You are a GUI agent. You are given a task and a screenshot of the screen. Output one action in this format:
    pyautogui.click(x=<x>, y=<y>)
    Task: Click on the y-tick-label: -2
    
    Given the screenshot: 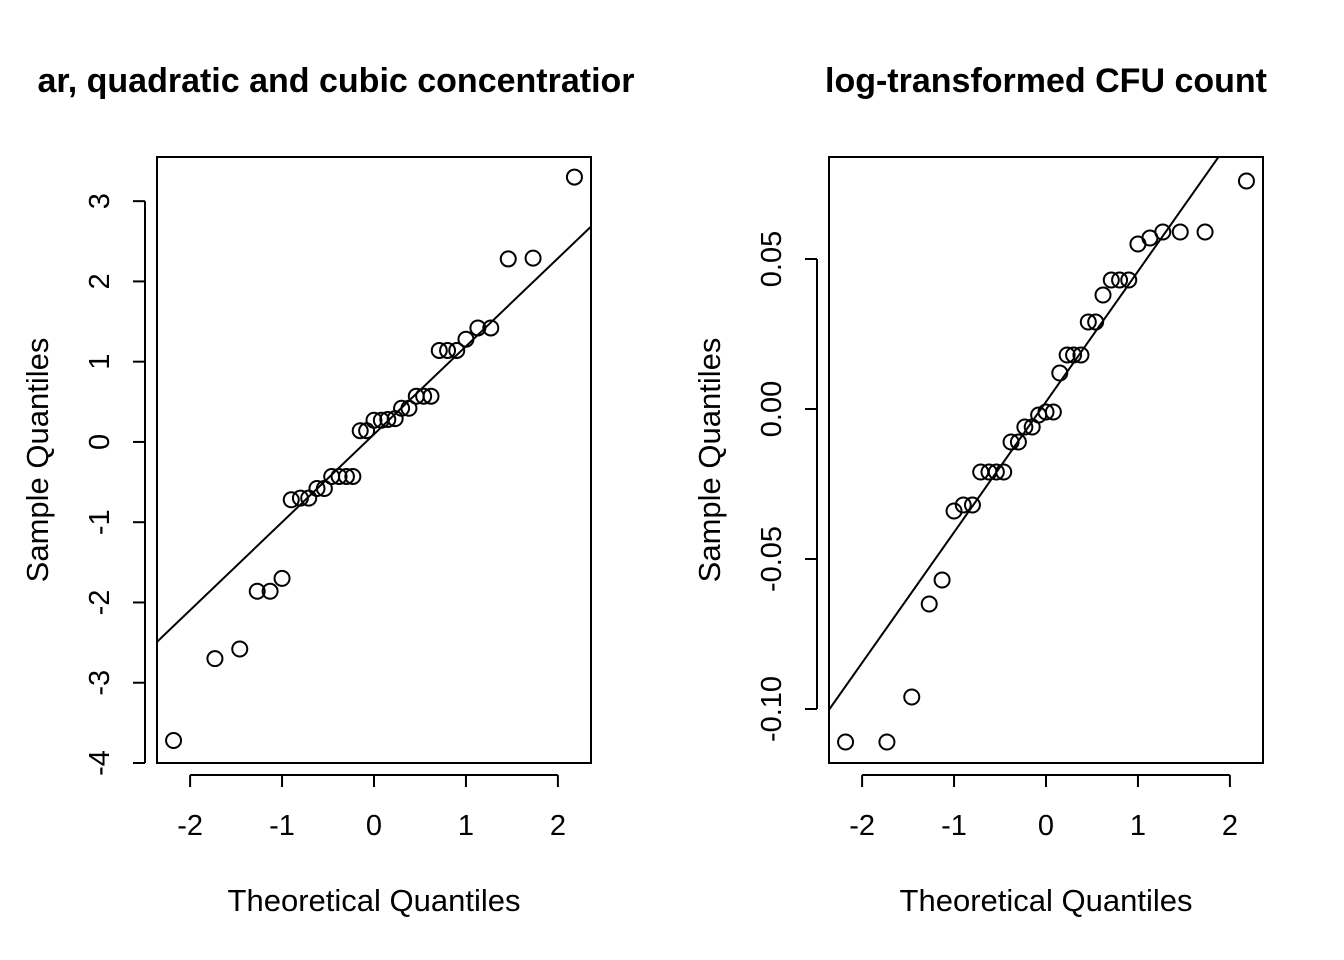 What is the action you would take?
    pyautogui.click(x=100, y=603)
    